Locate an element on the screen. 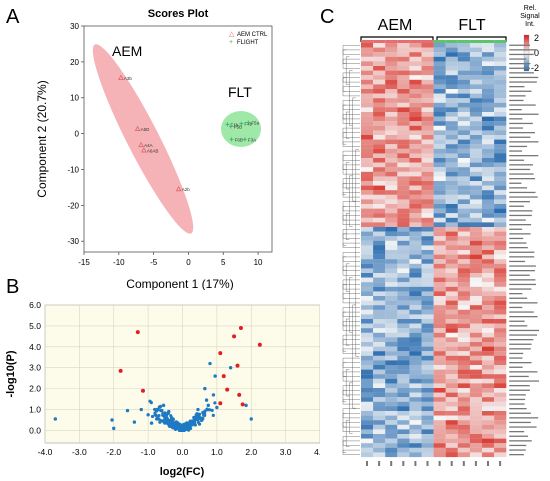 Image resolution: width=550 pixels, height=481 pixels. column-label-placeholder is located at coordinates (403, 463).